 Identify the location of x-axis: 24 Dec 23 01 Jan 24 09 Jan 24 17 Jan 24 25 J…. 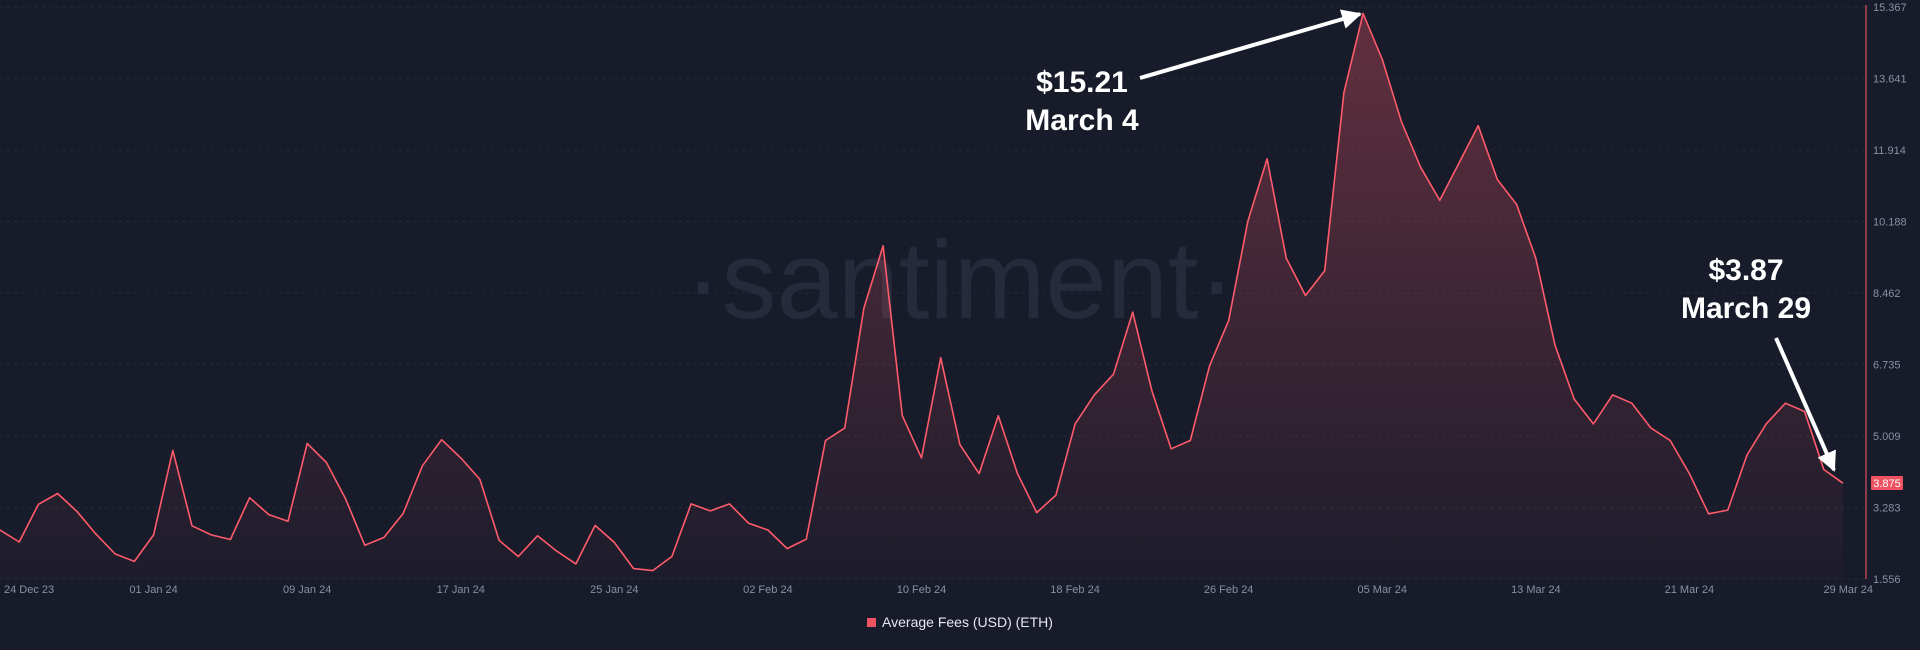
(938, 590).